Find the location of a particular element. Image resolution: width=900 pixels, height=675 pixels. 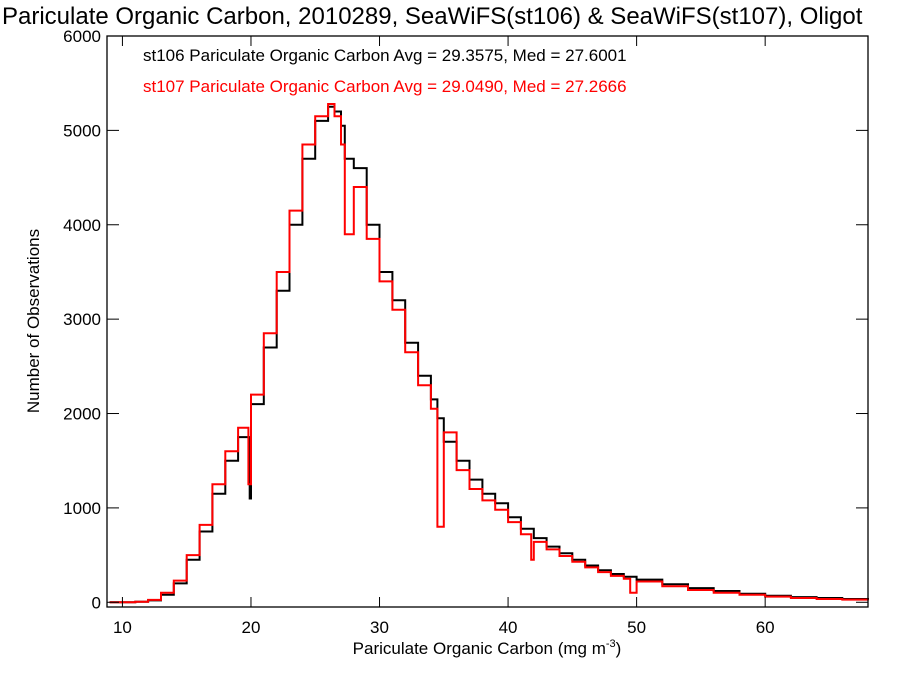

x-axis-label: Pariculate Organic Carbon (mg m-3) is located at coordinates (487, 648).